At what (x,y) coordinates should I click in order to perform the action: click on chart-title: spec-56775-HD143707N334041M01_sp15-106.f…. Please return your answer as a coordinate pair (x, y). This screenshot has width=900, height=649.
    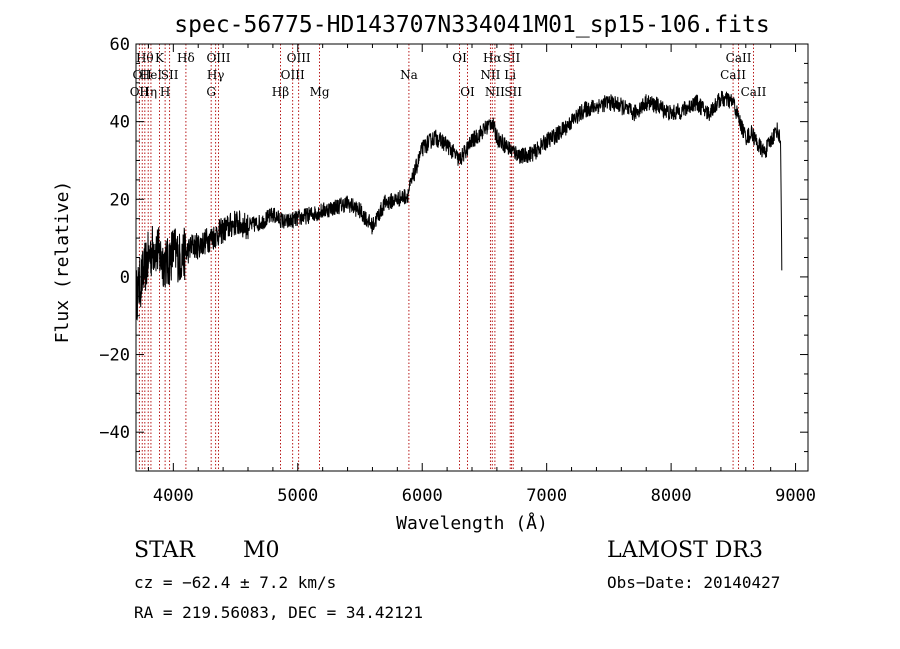
    Looking at the image, I should click on (471, 25).